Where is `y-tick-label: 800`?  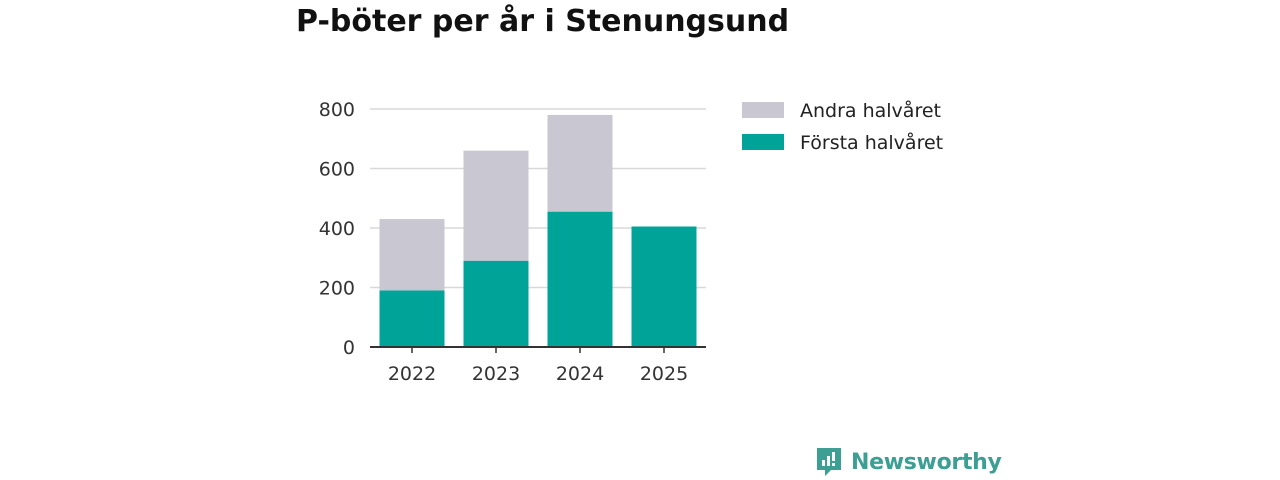 y-tick-label: 800 is located at coordinates (337, 110).